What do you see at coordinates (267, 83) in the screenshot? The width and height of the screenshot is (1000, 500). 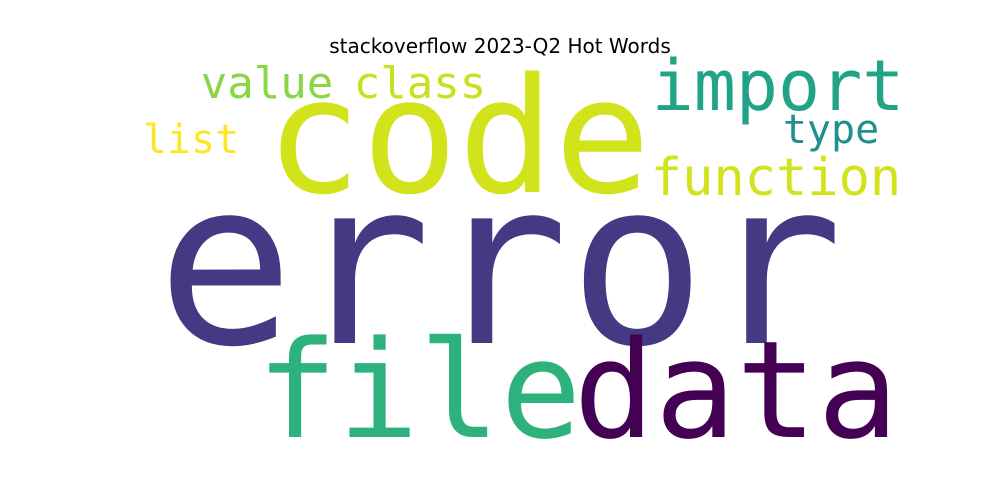 I see `word-value: value` at bounding box center [267, 83].